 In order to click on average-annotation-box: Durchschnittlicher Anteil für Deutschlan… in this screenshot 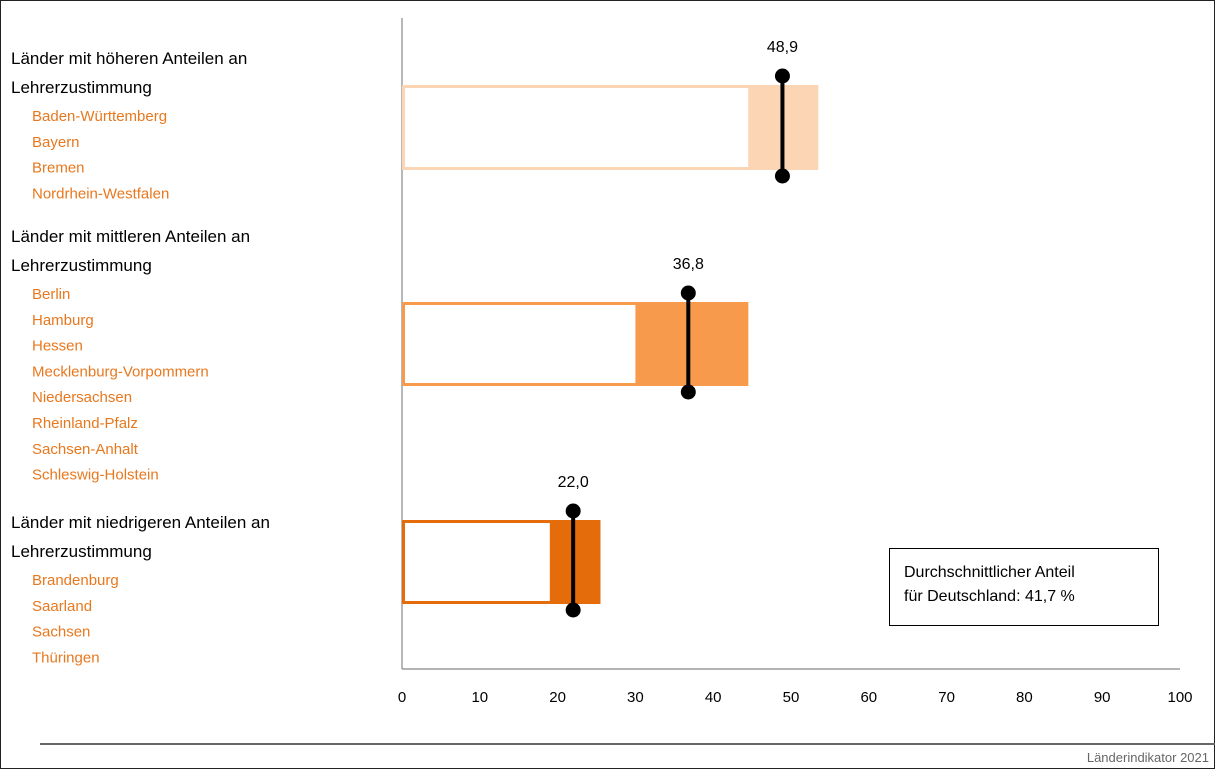, I will do `click(1024, 587)`.